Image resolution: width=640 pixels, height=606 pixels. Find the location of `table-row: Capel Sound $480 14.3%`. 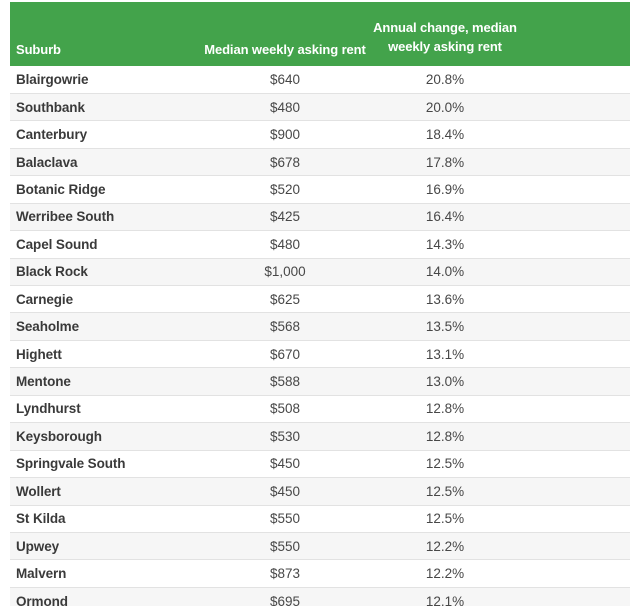

table-row: Capel Sound $480 14.3% is located at coordinates (320, 244).